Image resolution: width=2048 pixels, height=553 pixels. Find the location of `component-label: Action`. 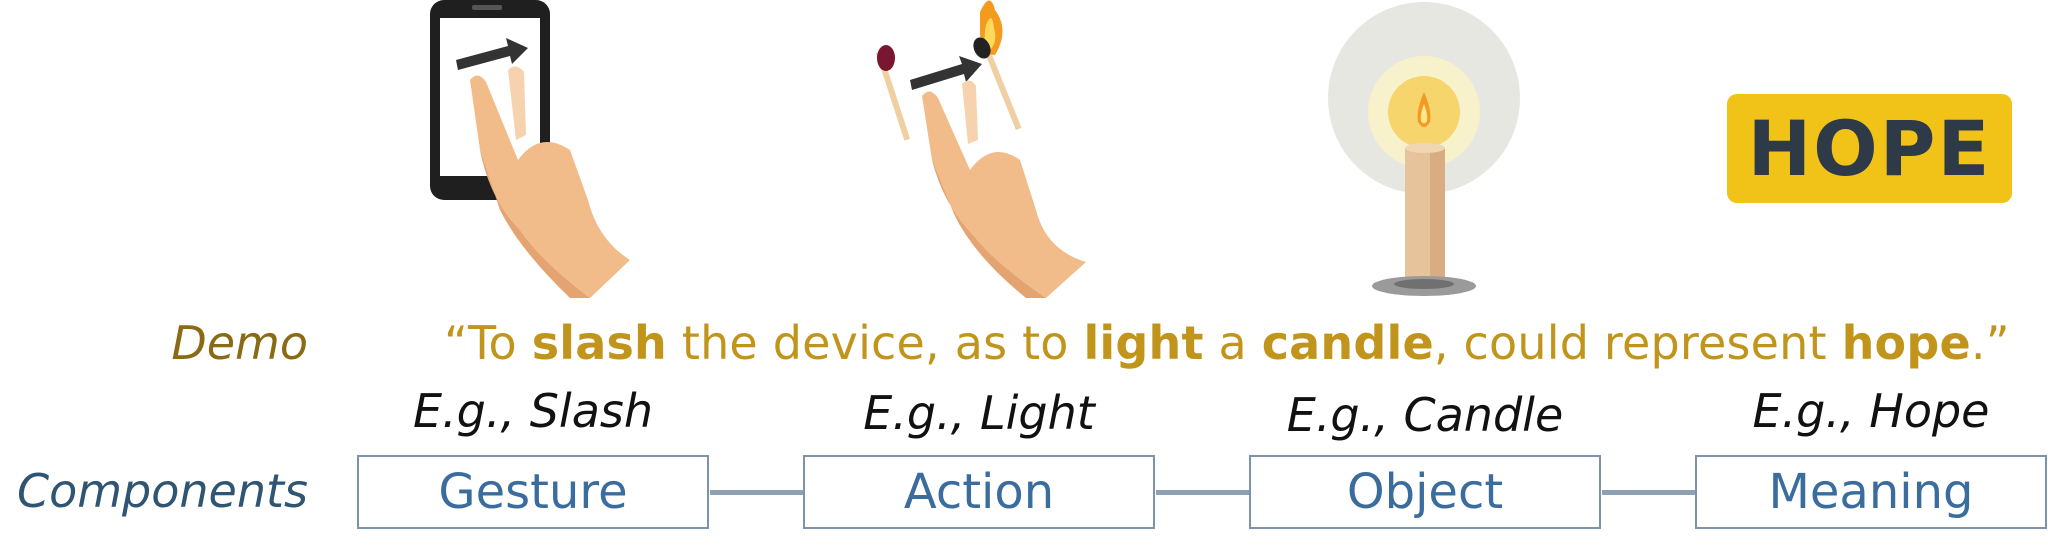

component-label: Action is located at coordinates (979, 492).